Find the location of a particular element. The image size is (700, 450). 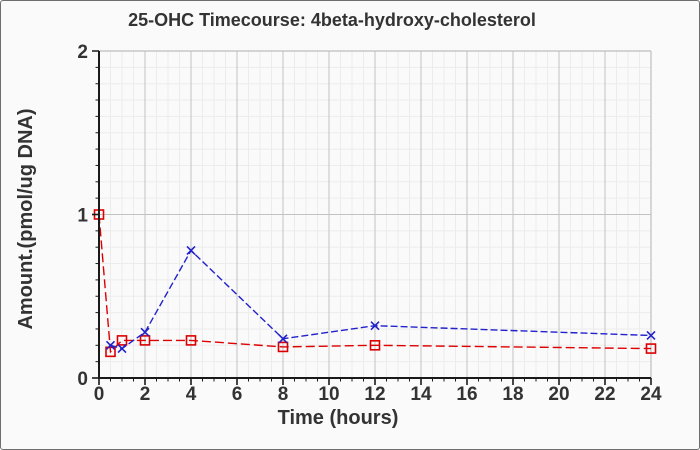

x-tick-label: 6 is located at coordinates (237, 394).